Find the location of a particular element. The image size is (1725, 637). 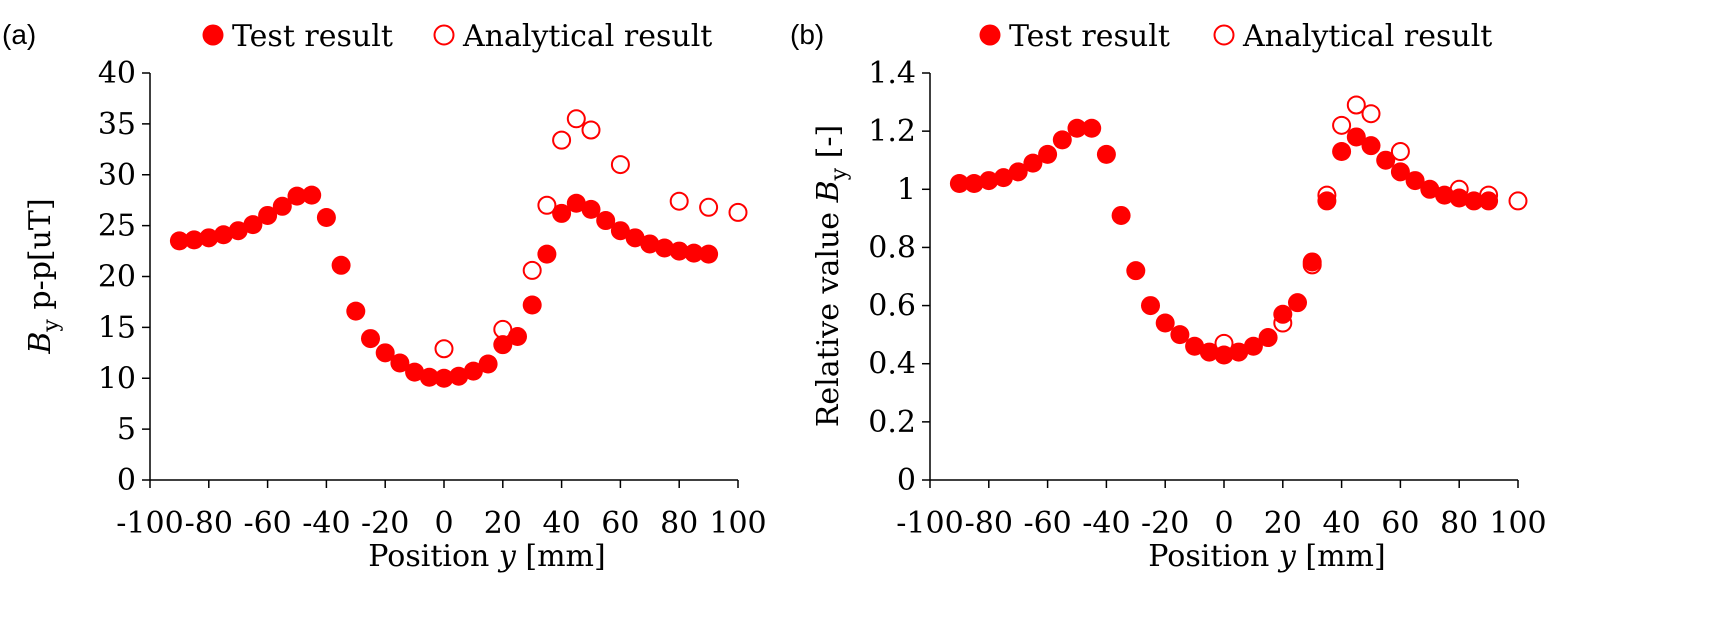

y-tick-label: 20 is located at coordinates (117, 277).